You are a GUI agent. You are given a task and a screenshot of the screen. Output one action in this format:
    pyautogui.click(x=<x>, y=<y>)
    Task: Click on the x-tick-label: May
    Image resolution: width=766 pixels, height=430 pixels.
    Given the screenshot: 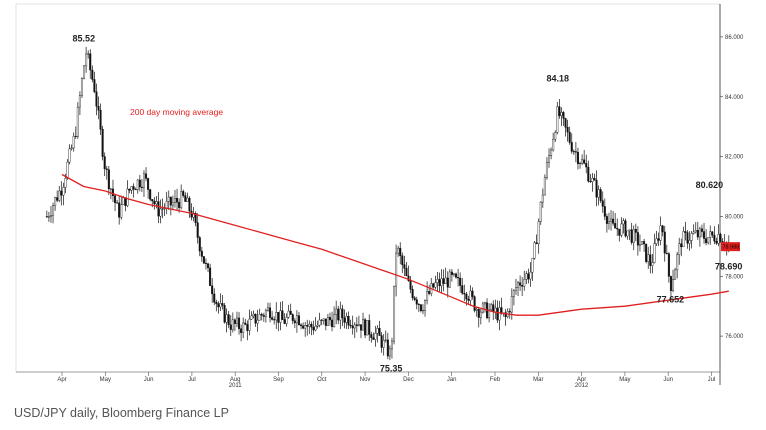 What is the action you would take?
    pyautogui.click(x=105, y=380)
    